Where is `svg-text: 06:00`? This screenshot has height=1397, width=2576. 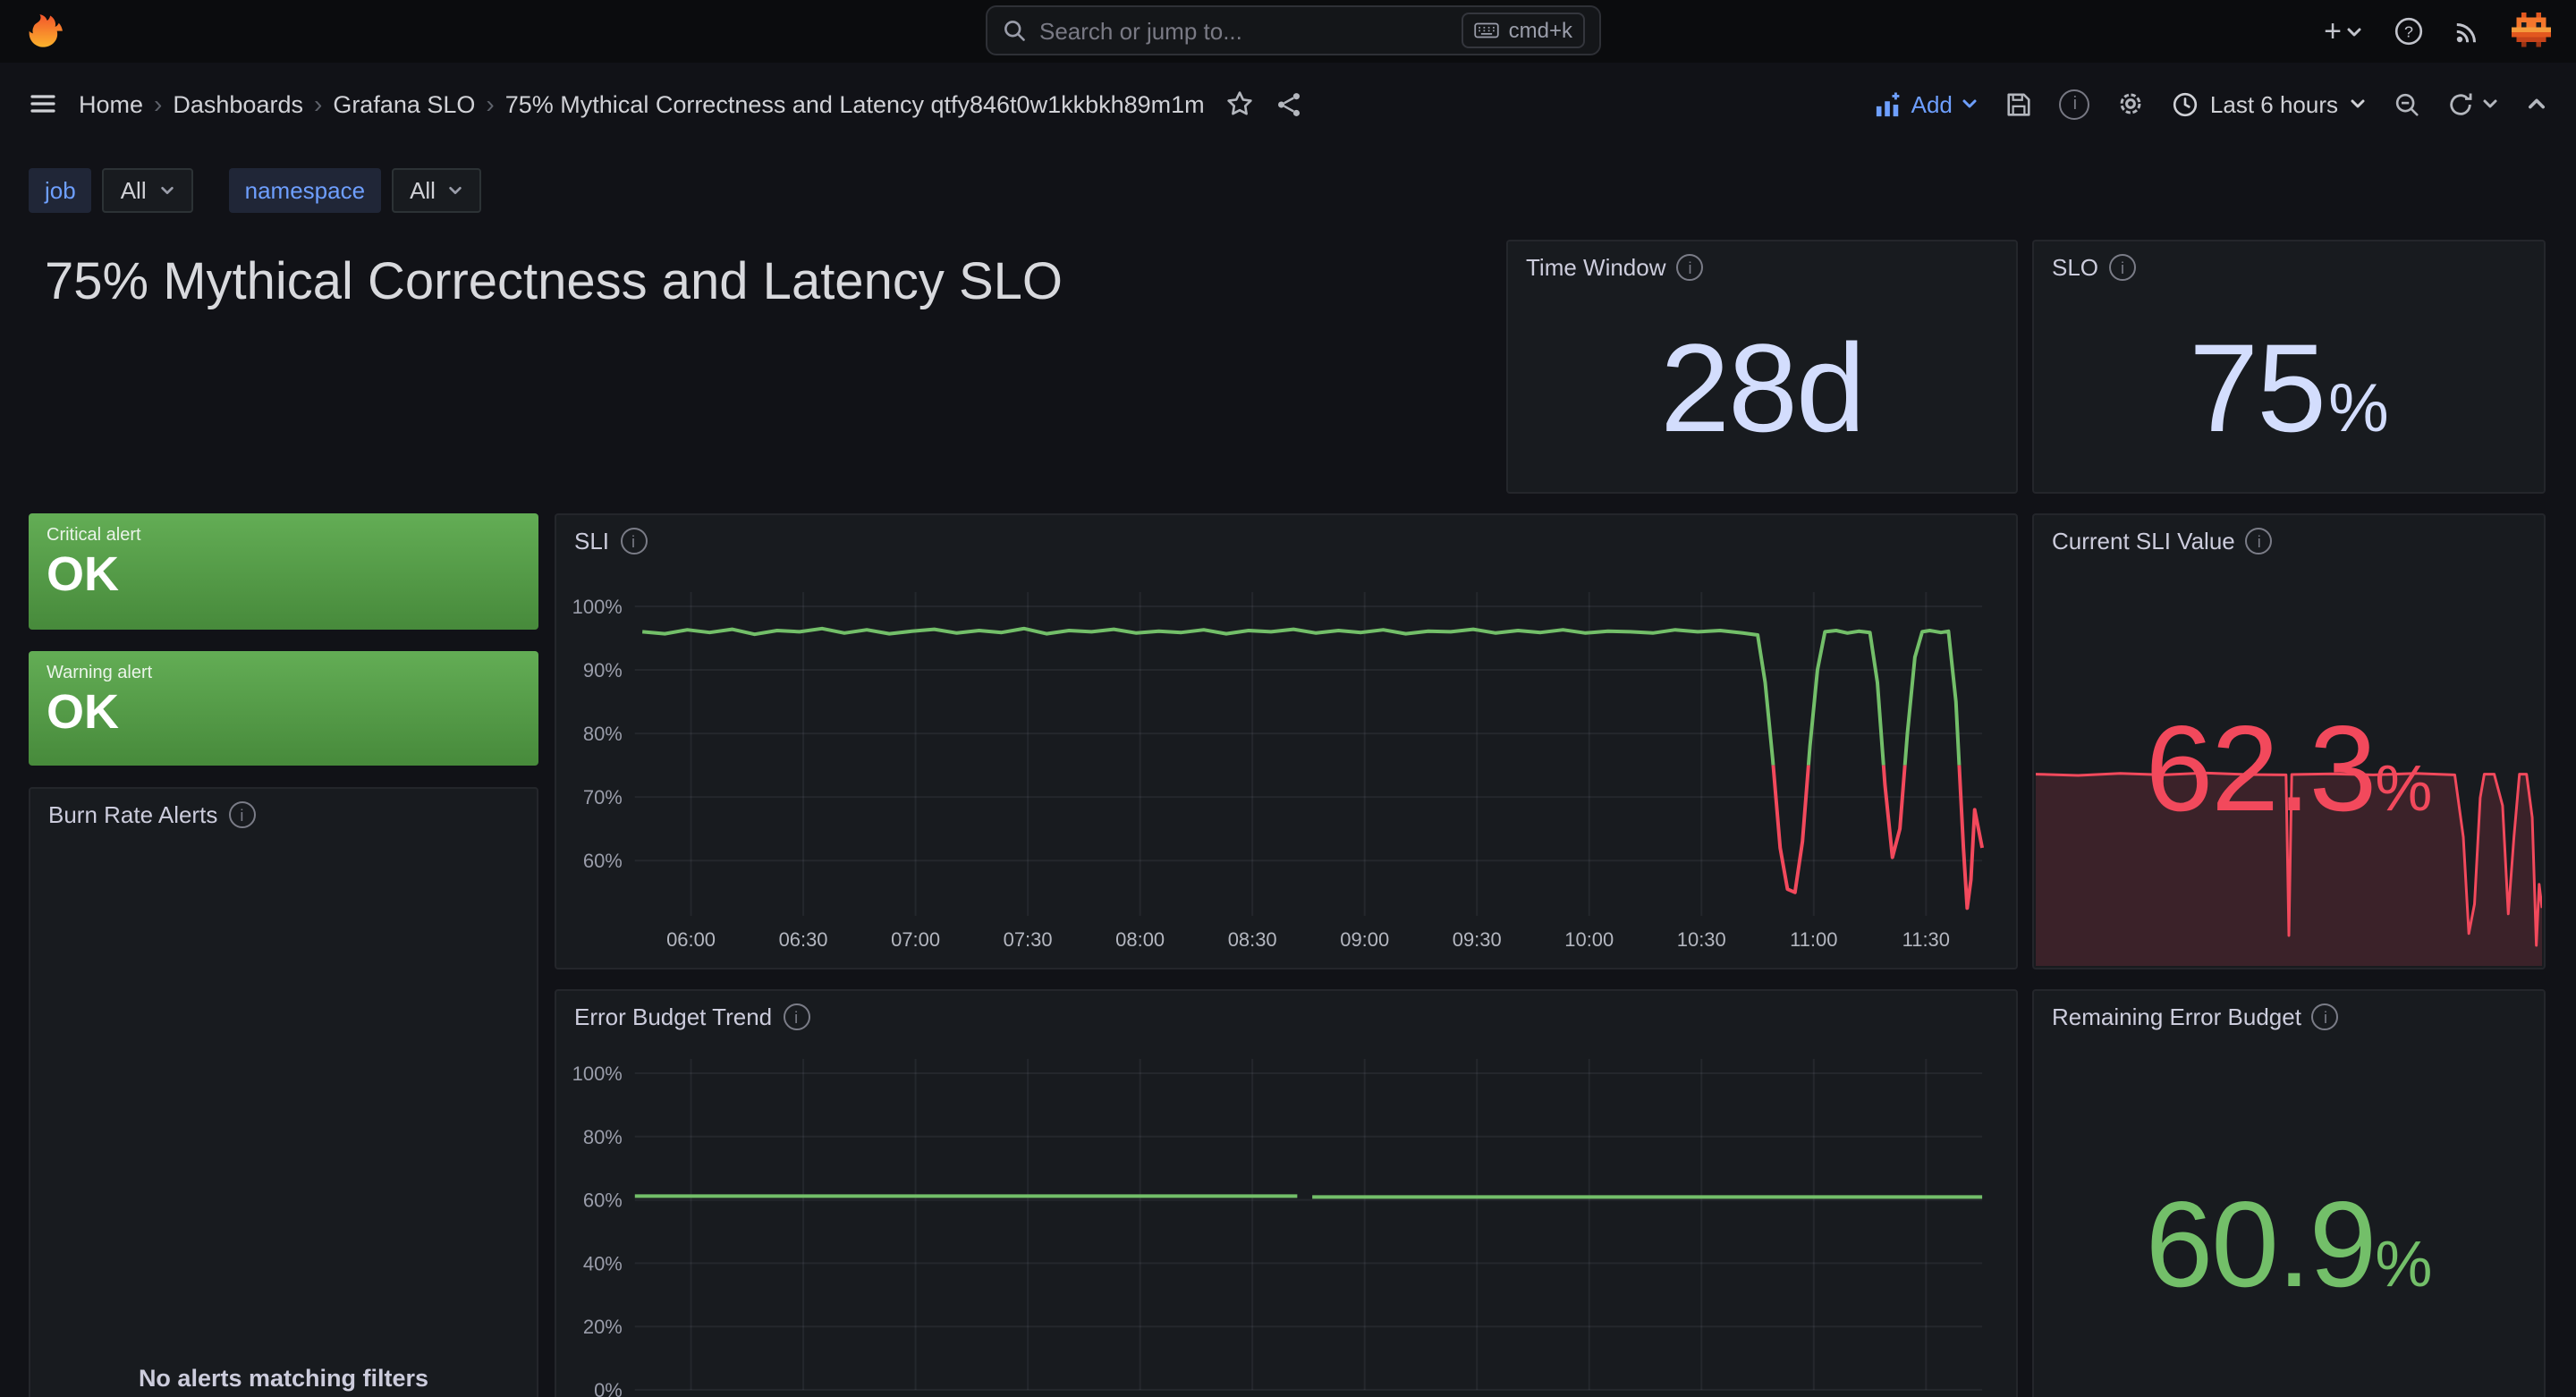 svg-text: 06:00 is located at coordinates (691, 940).